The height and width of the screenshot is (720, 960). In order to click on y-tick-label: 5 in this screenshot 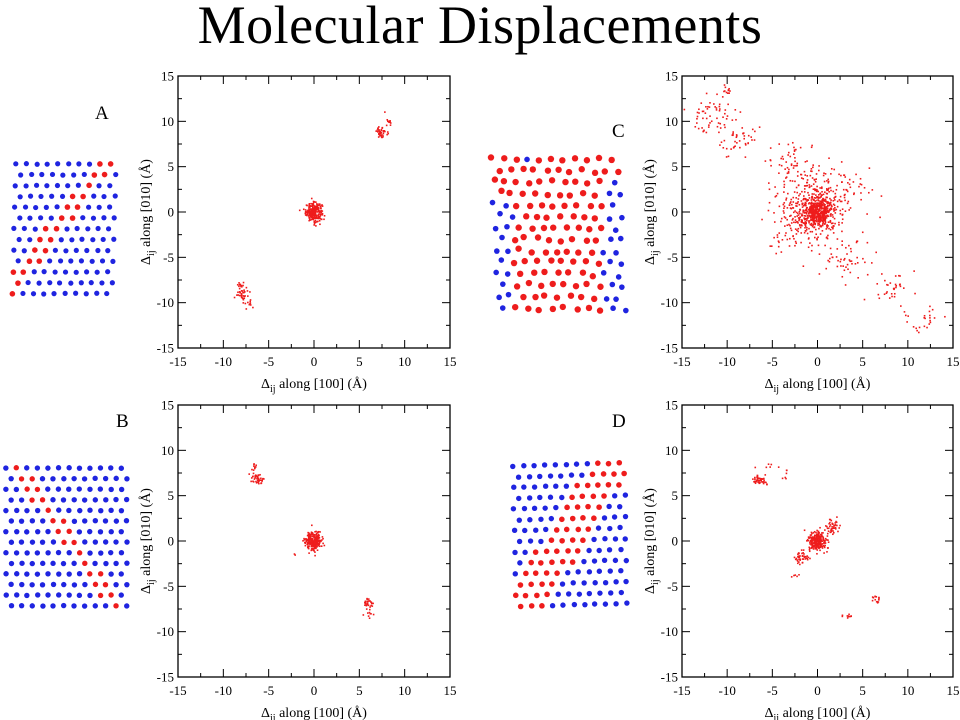, I will do `click(171, 166)`.